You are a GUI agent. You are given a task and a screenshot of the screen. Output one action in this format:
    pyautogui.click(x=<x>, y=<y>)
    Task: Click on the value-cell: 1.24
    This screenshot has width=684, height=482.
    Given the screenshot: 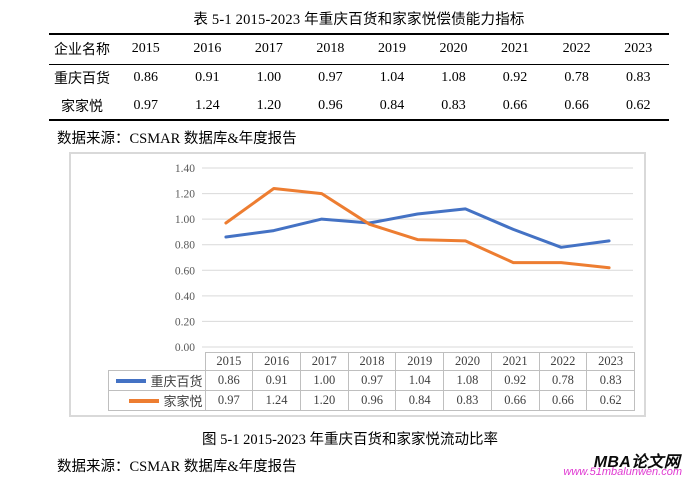 What is the action you would take?
    pyautogui.click(x=207, y=105)
    